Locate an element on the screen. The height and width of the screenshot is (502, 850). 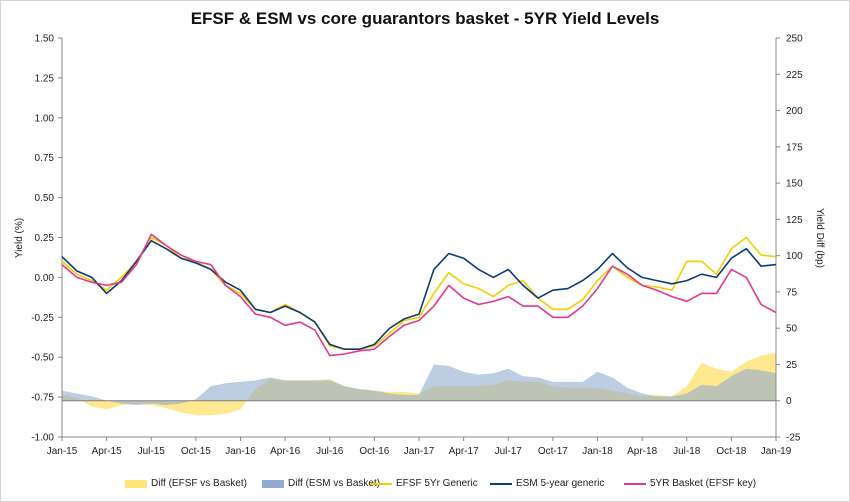
x-tick-label: Jul-15 is located at coordinates (152, 451).